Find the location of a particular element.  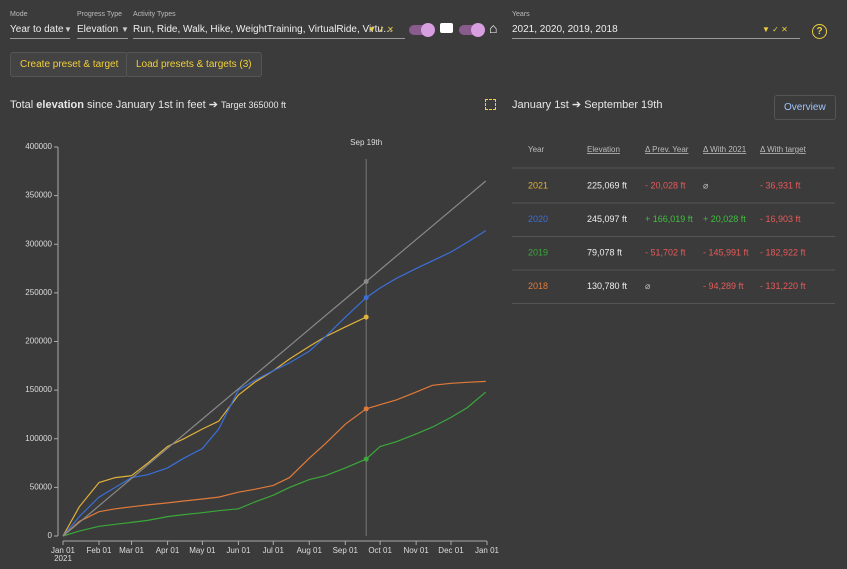

table-cell: - 182,922 ft is located at coordinates (783, 252).